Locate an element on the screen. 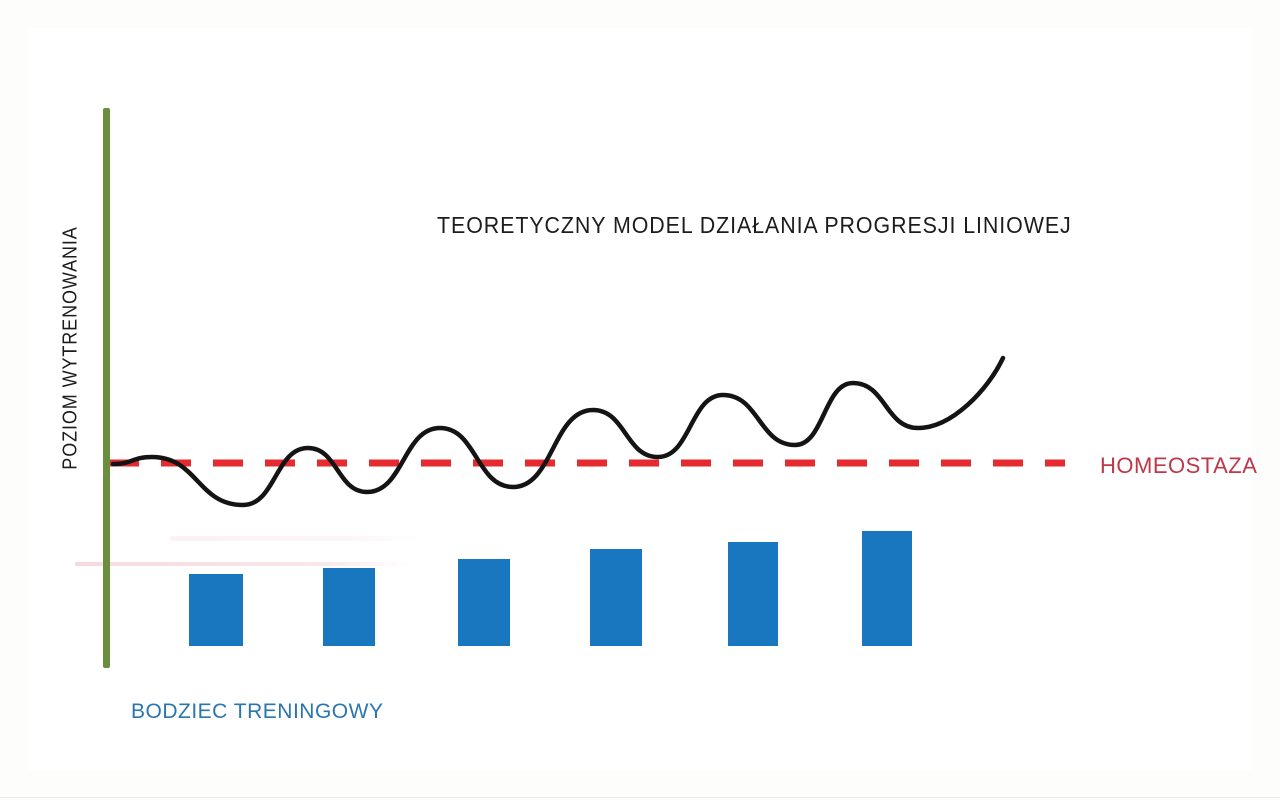 The height and width of the screenshot is (800, 1280). y-axis-line is located at coordinates (106, 388).